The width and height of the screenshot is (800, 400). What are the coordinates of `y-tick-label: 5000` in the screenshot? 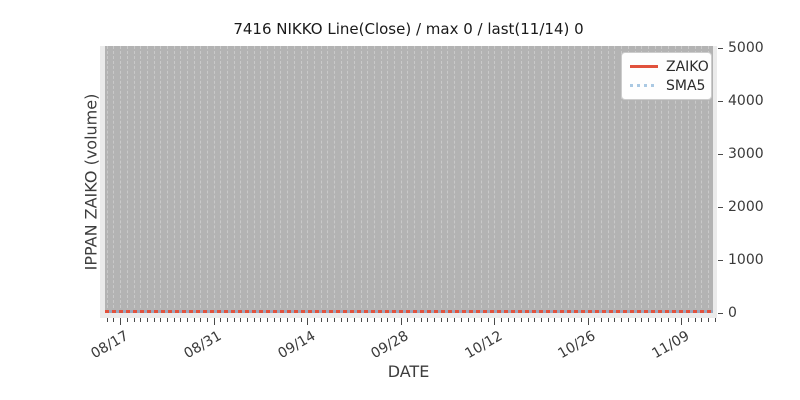 It's located at (746, 48).